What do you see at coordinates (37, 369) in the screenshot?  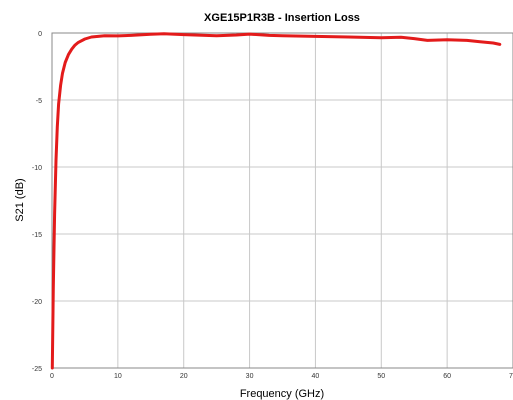 I see `y-tick-label: -25` at bounding box center [37, 369].